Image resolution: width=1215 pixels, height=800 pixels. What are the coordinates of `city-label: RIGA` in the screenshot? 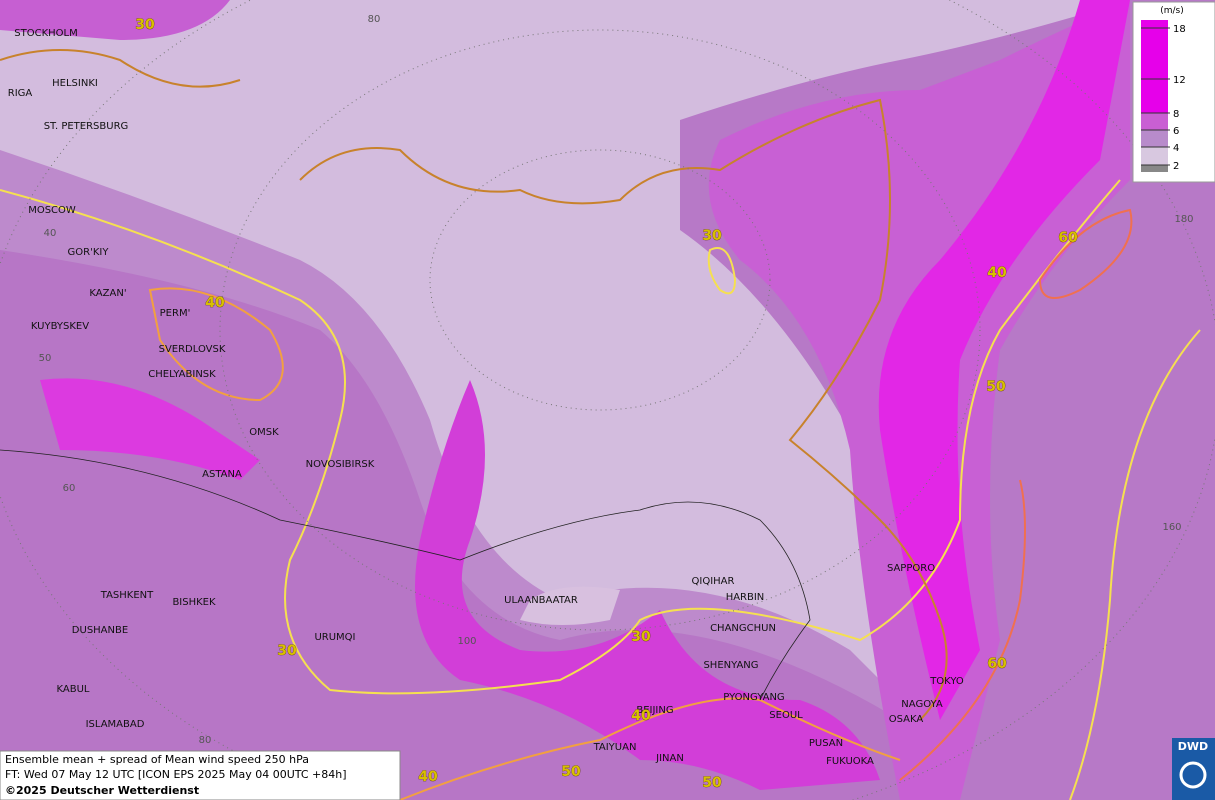 It's located at (20, 93).